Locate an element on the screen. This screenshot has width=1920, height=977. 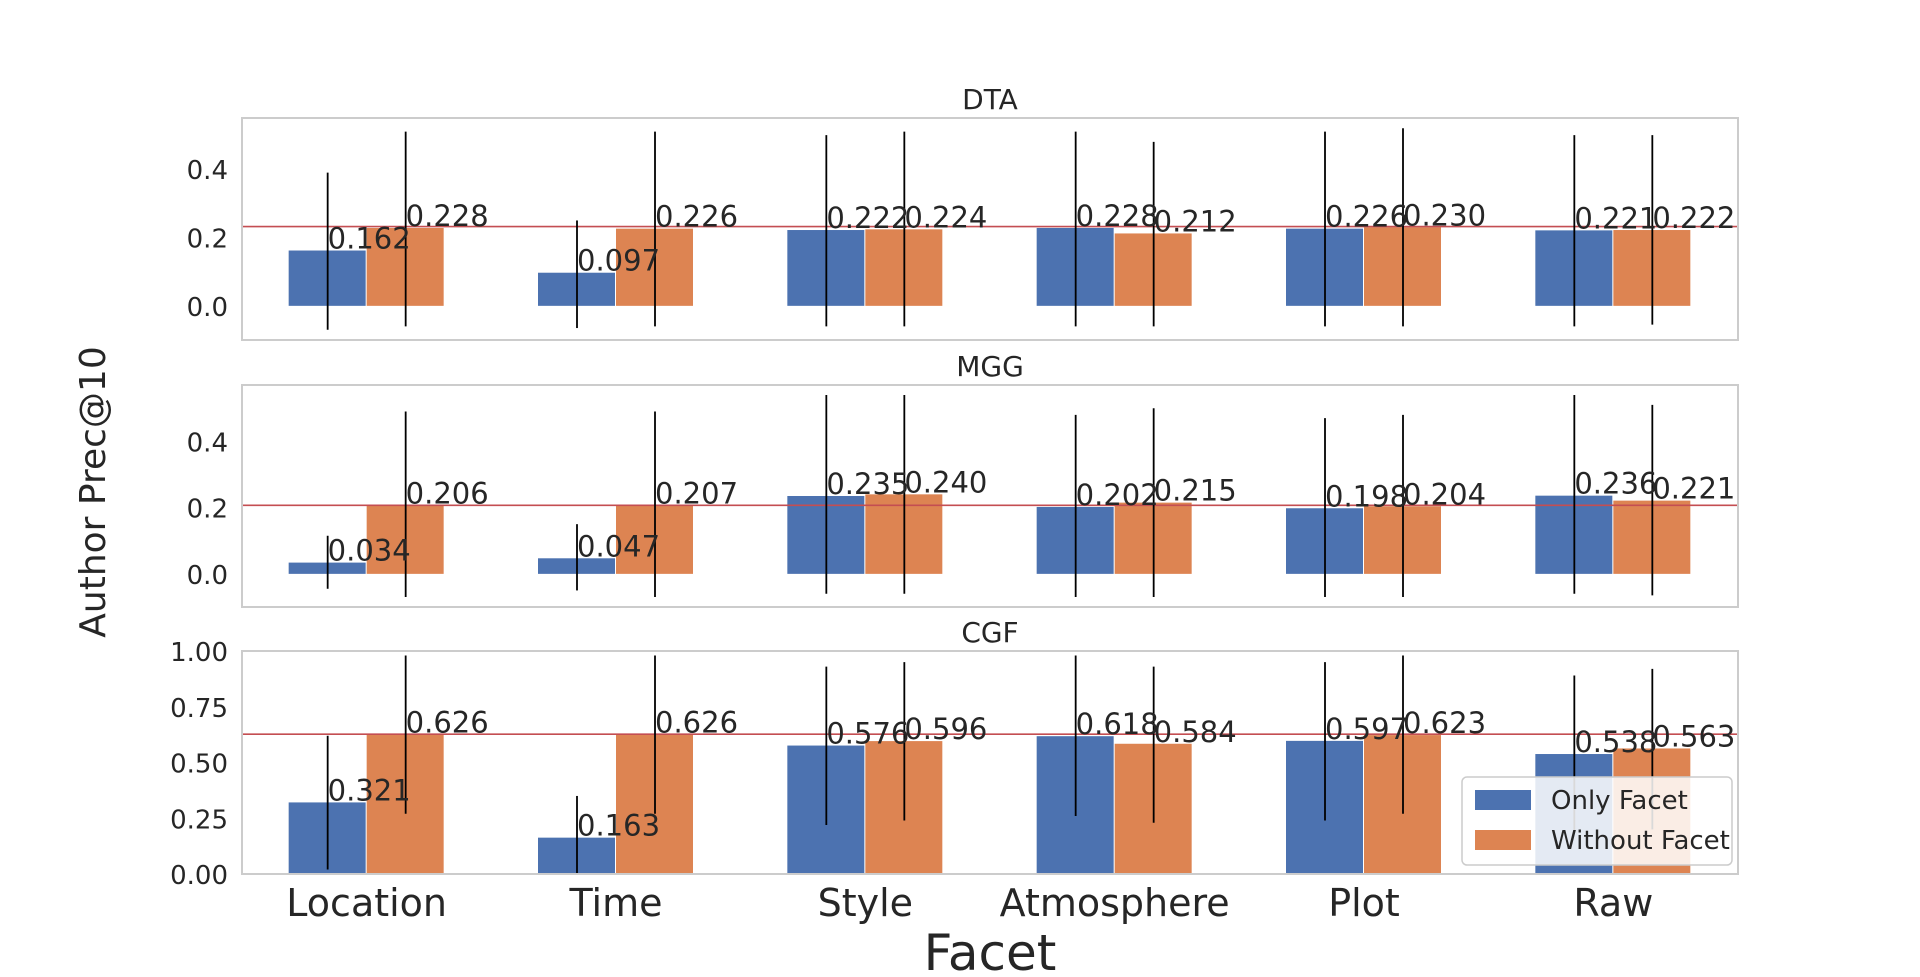
y-tick-label: 1.00 is located at coordinates (199, 653).